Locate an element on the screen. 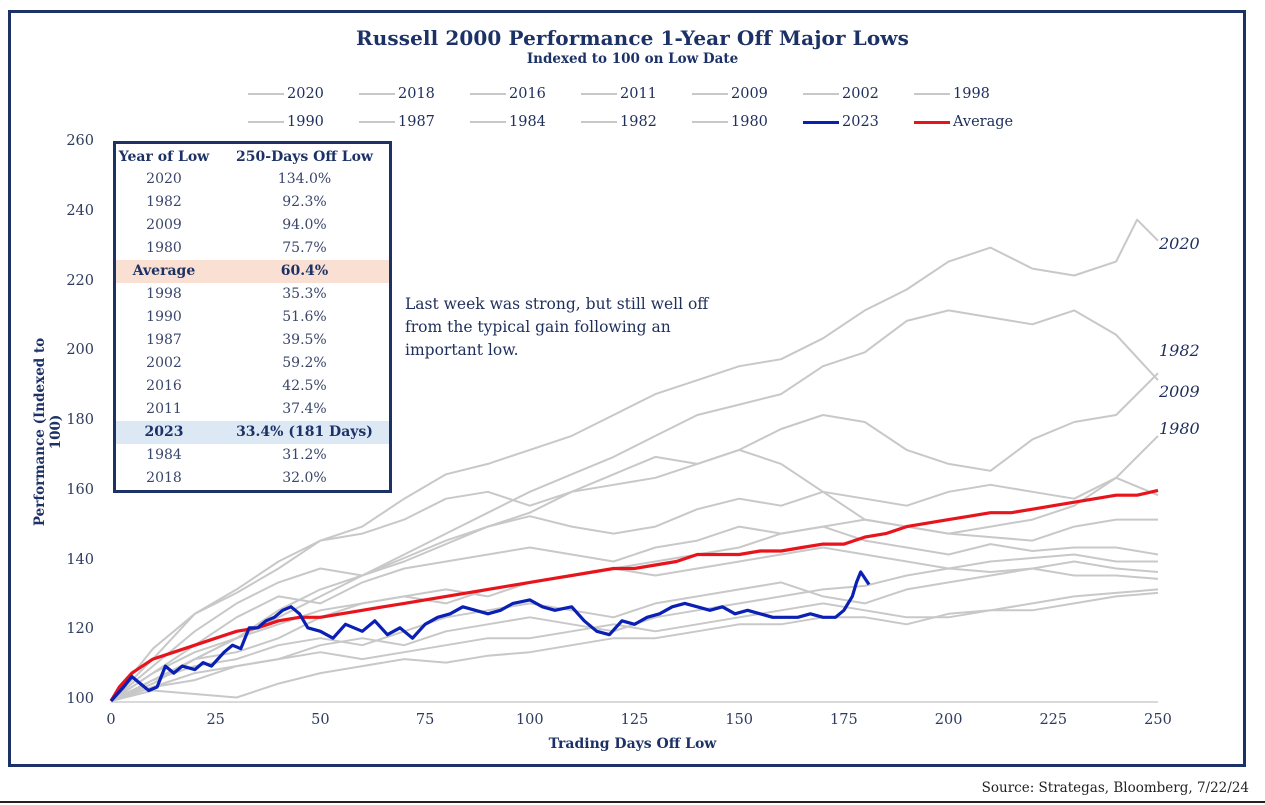  series-line-2018 is located at coordinates (634, 645).